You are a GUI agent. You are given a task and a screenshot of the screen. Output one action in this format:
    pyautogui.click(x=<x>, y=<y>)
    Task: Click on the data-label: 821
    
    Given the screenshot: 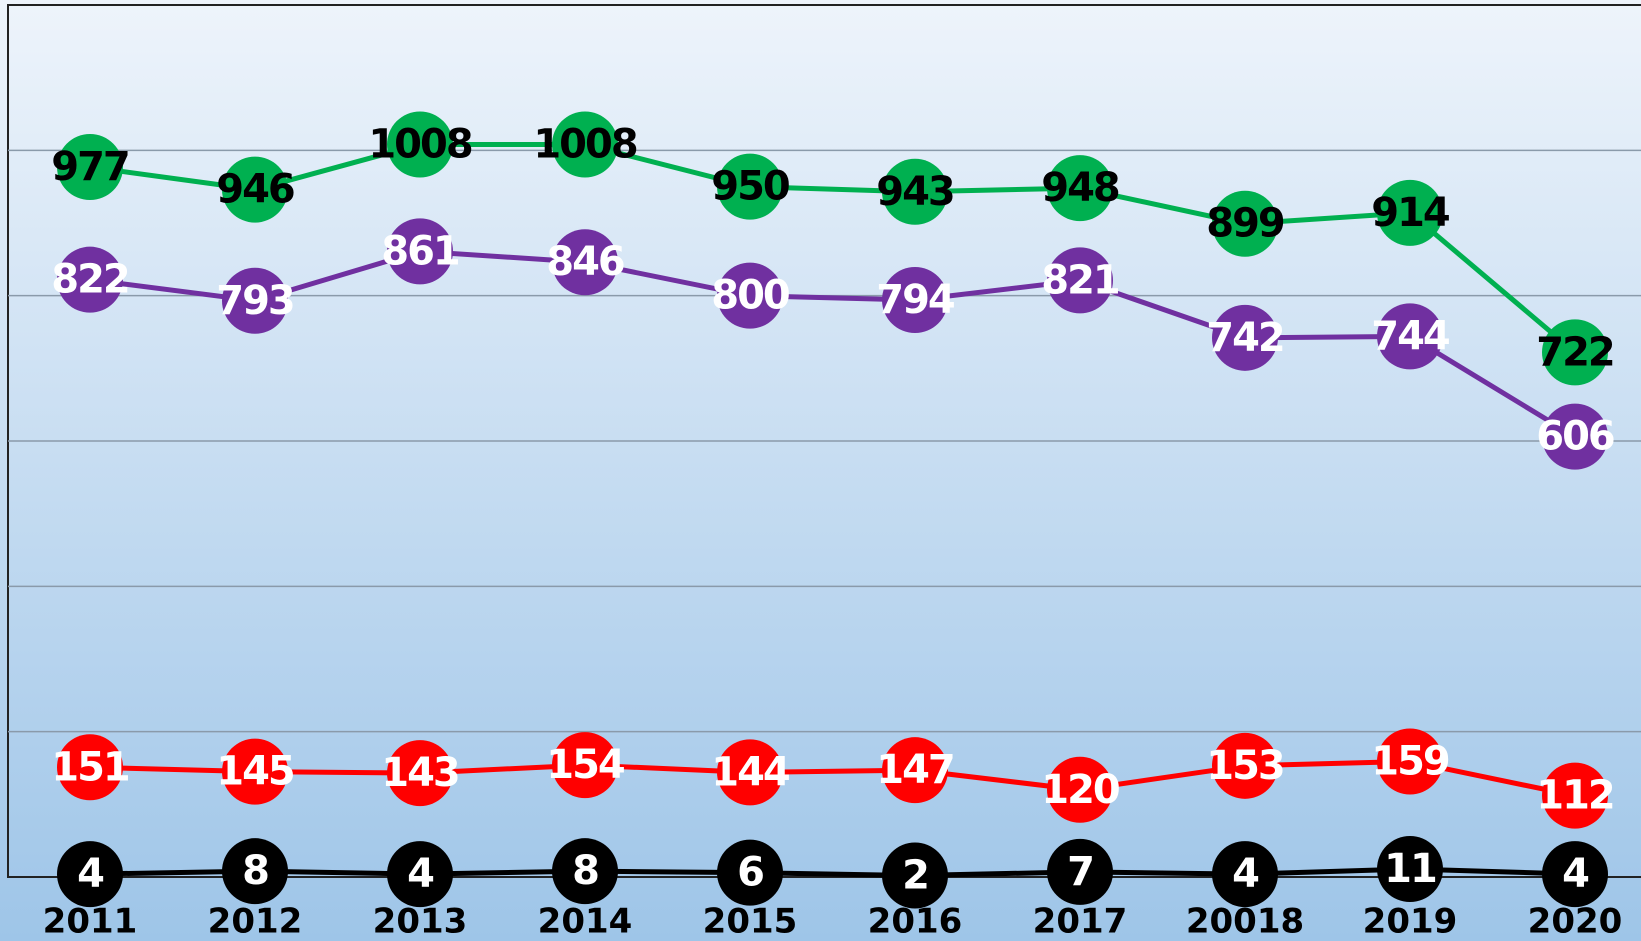 What is the action you would take?
    pyautogui.click(x=1080, y=280)
    